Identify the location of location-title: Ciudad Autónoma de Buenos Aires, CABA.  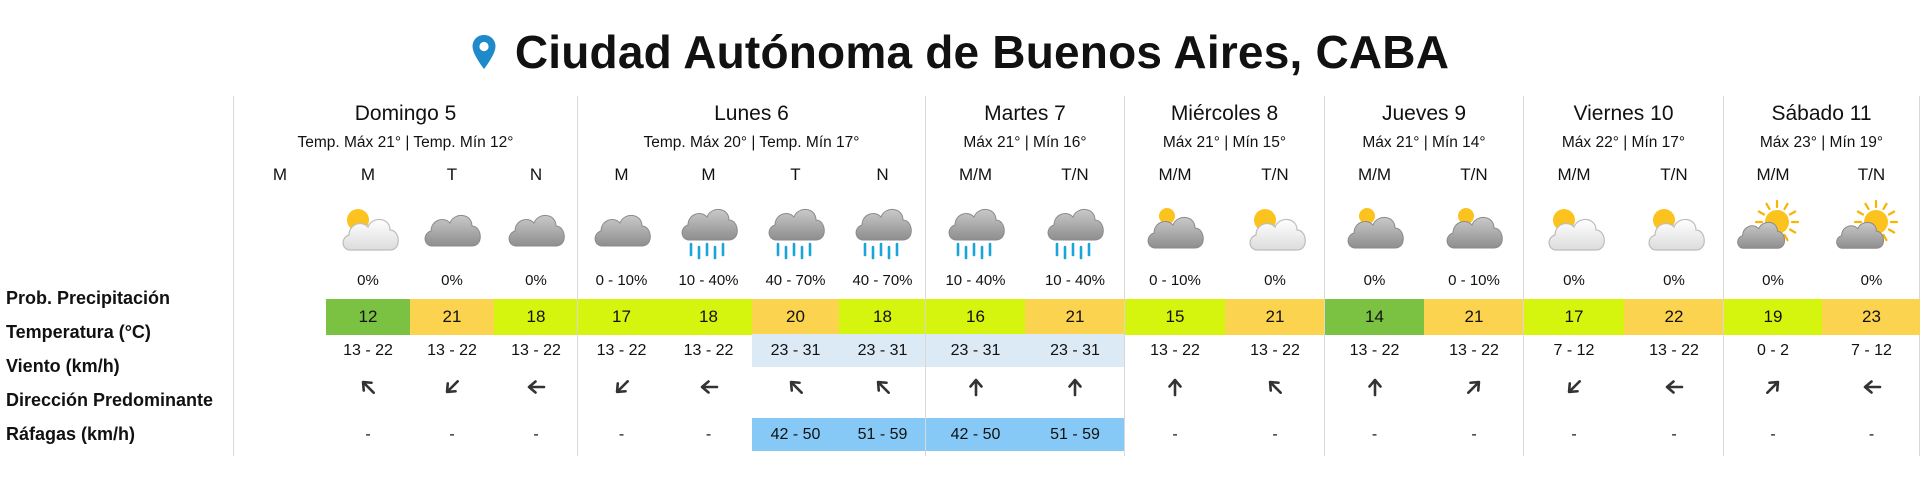
(982, 52).